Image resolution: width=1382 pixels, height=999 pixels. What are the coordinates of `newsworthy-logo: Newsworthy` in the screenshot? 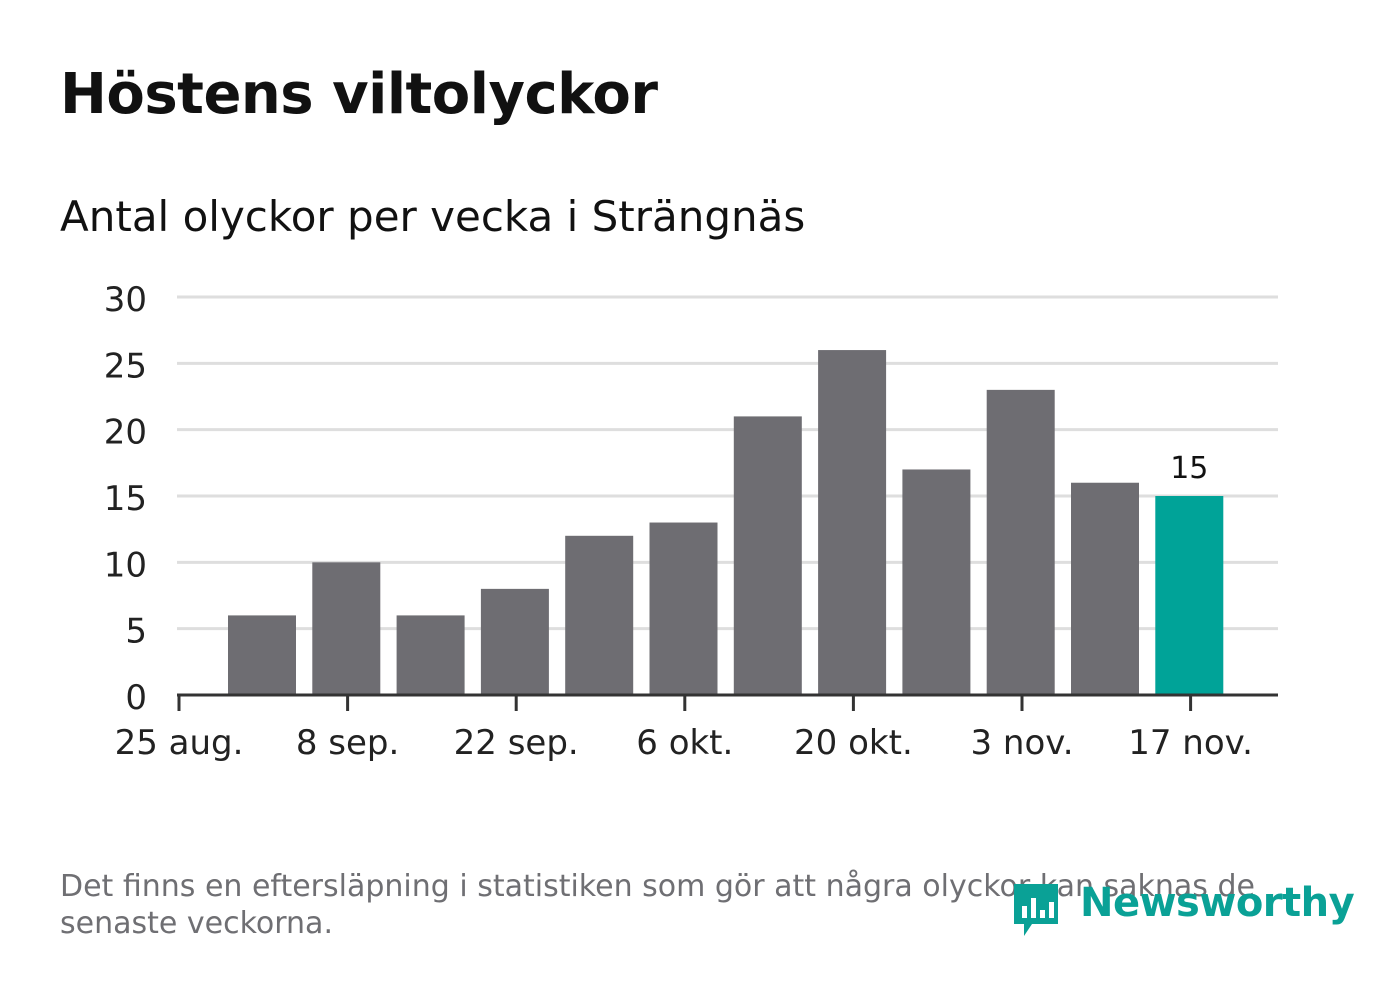 It's located at (1182, 911).